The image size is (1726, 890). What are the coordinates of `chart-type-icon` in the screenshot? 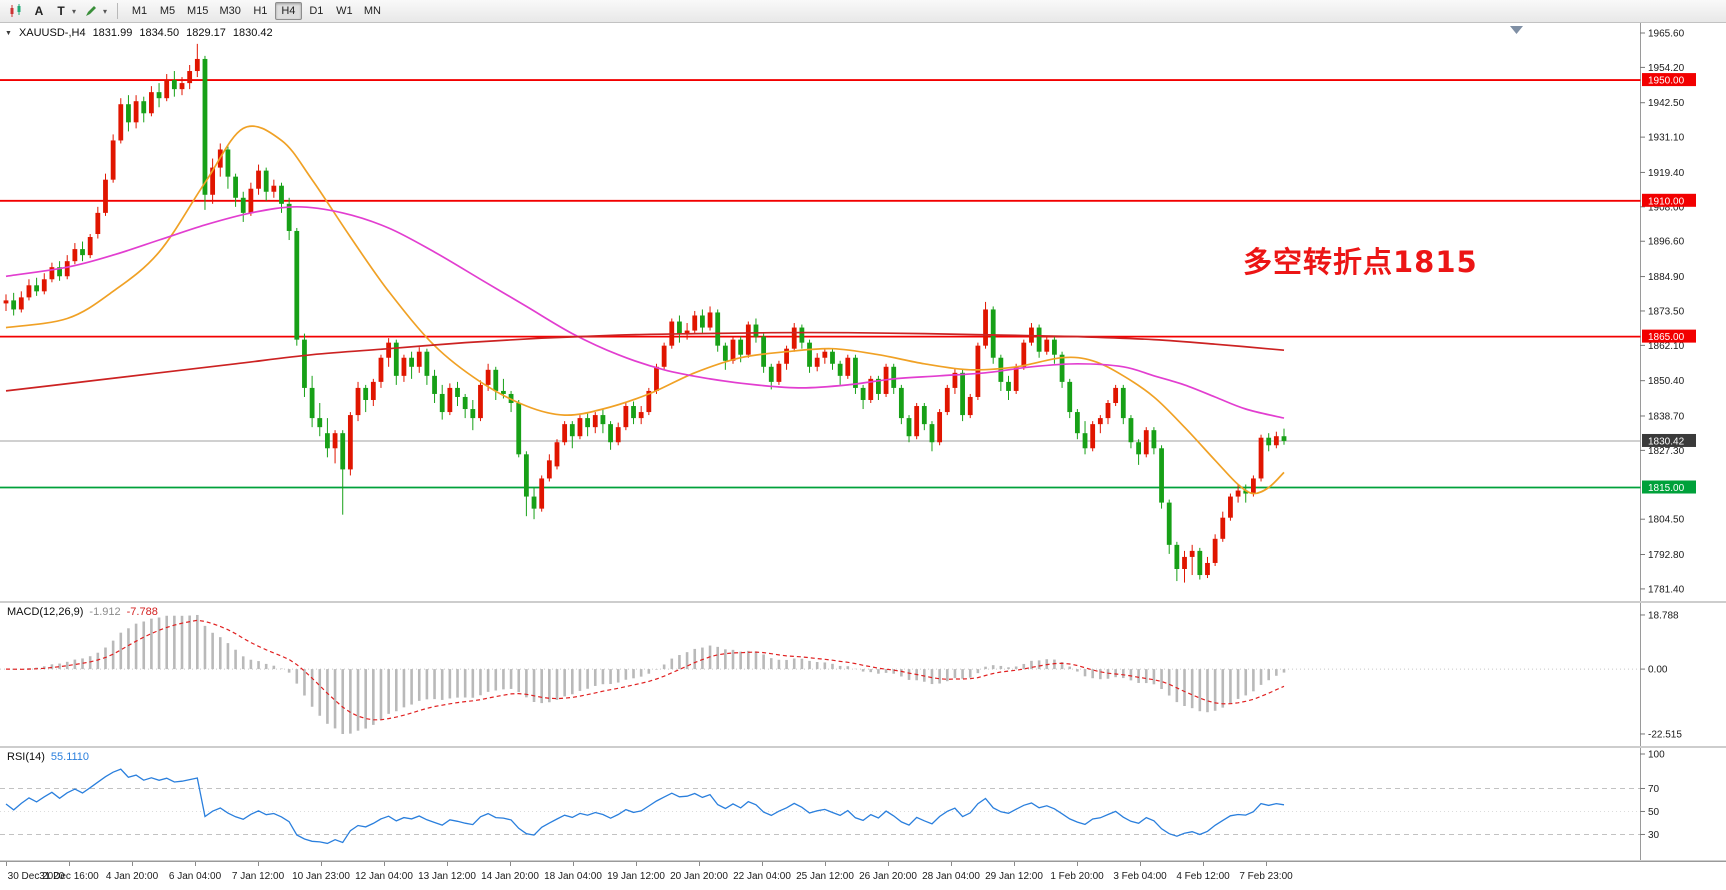 It's located at (16, 11).